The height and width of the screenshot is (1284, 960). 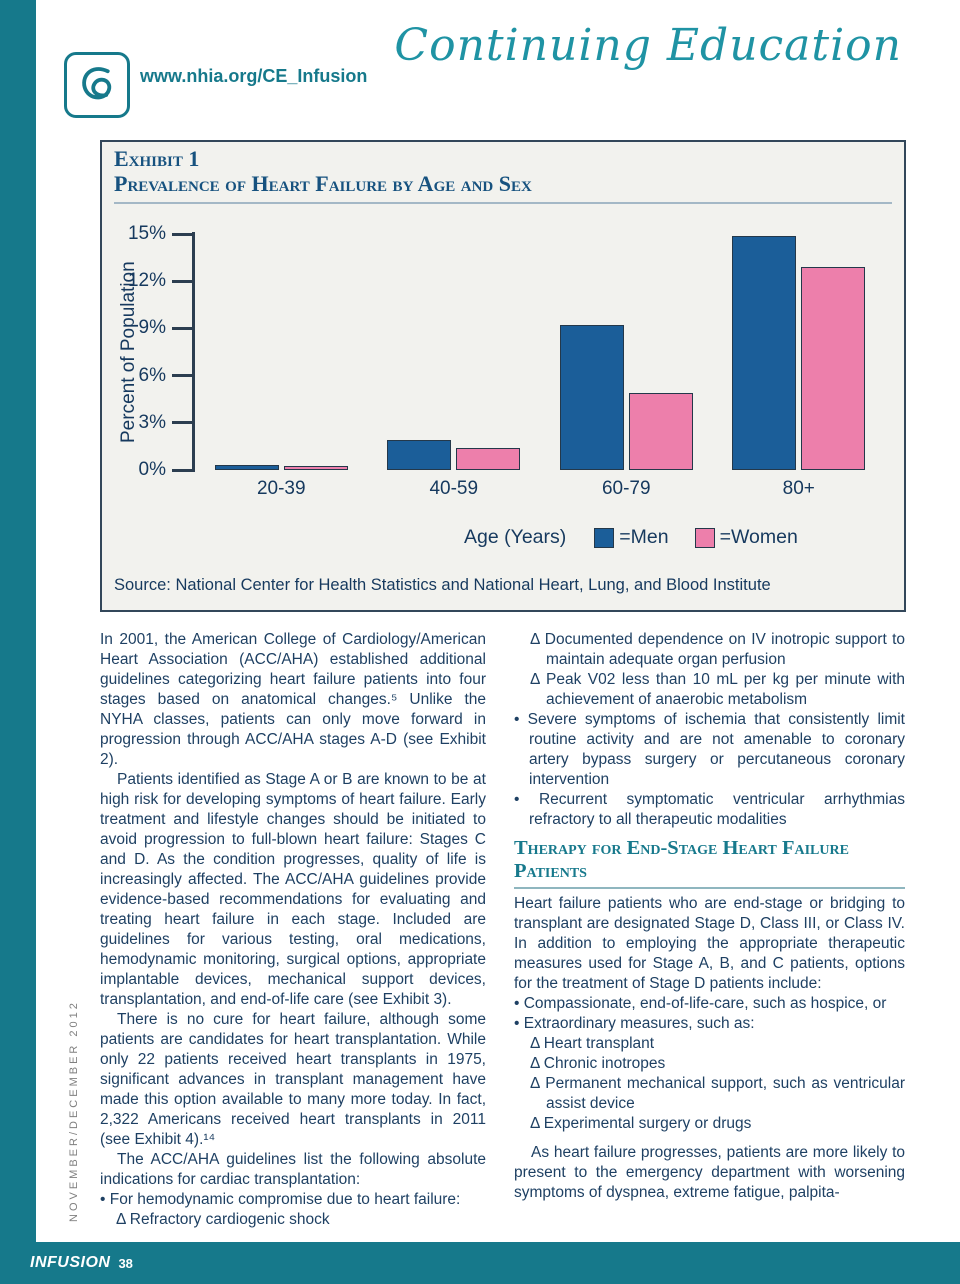 I want to click on bar-women-80+, so click(x=833, y=368).